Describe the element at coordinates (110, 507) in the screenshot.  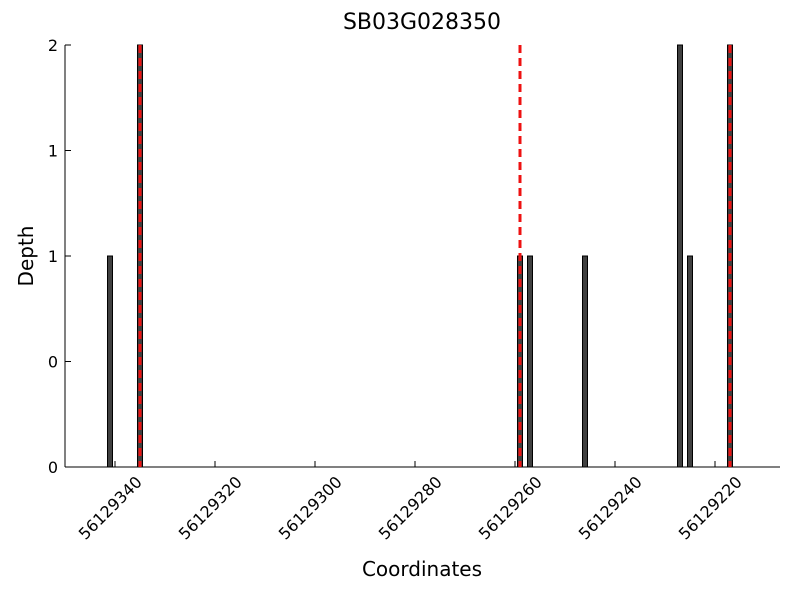
I see `x-tick-label: 56129340` at that location.